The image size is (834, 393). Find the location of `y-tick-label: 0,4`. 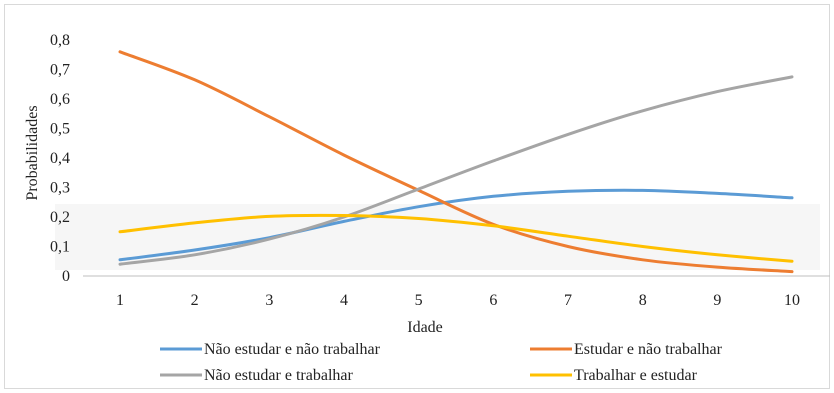

y-tick-label: 0,4 is located at coordinates (60, 158).